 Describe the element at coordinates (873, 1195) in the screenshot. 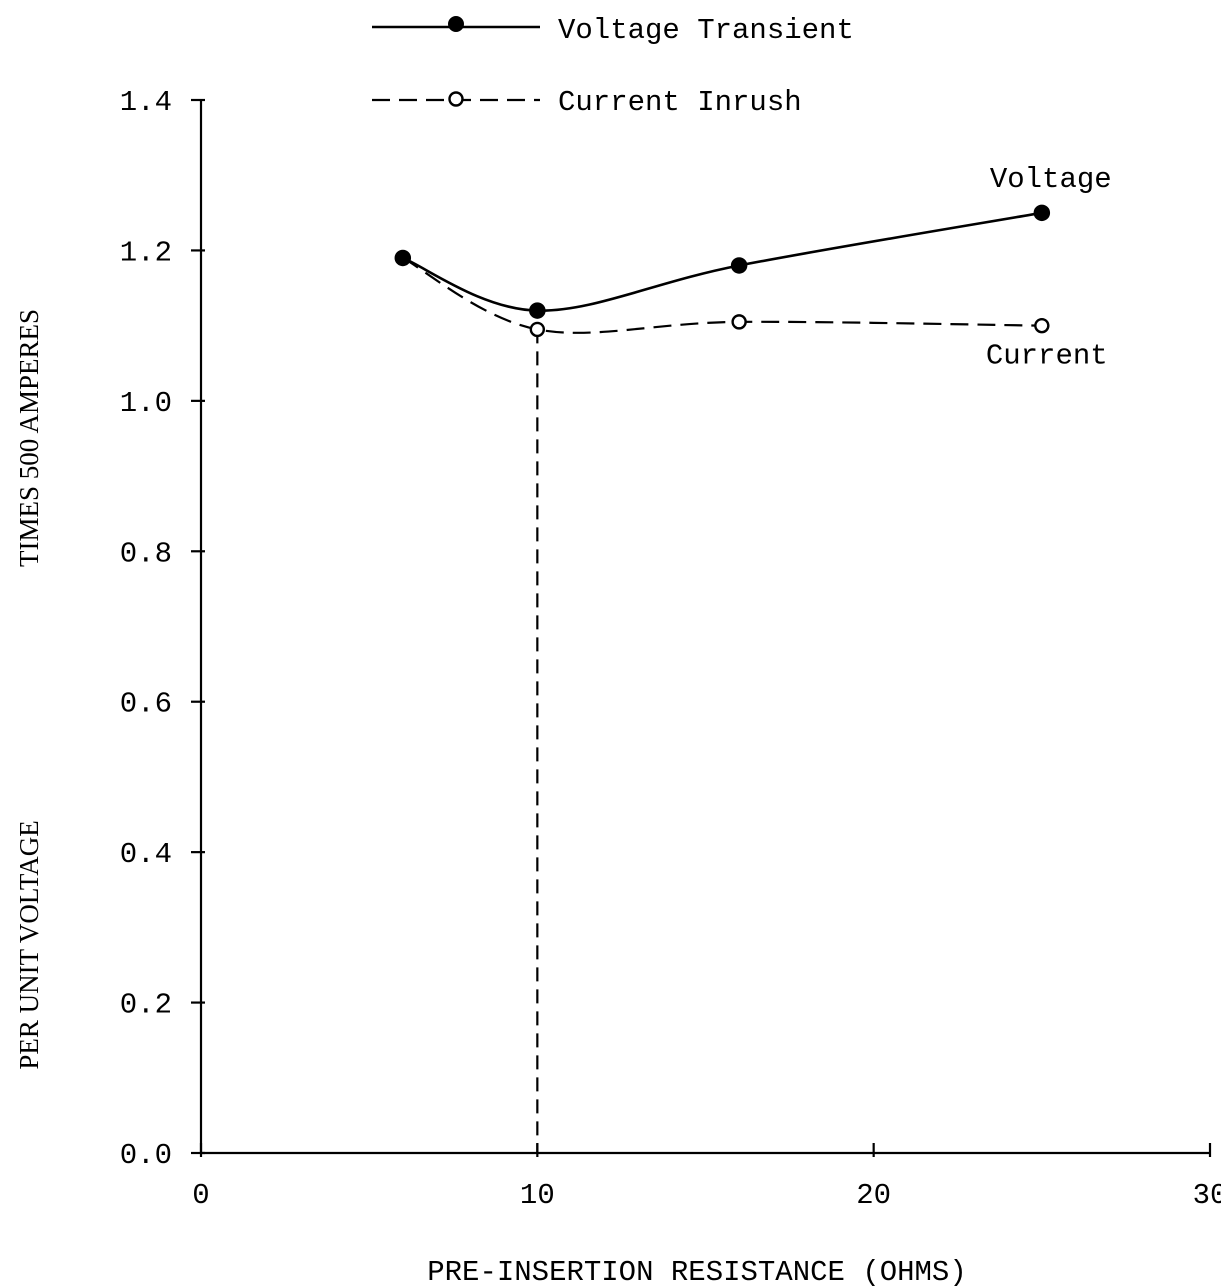

I see `x-tick-label: 20` at that location.